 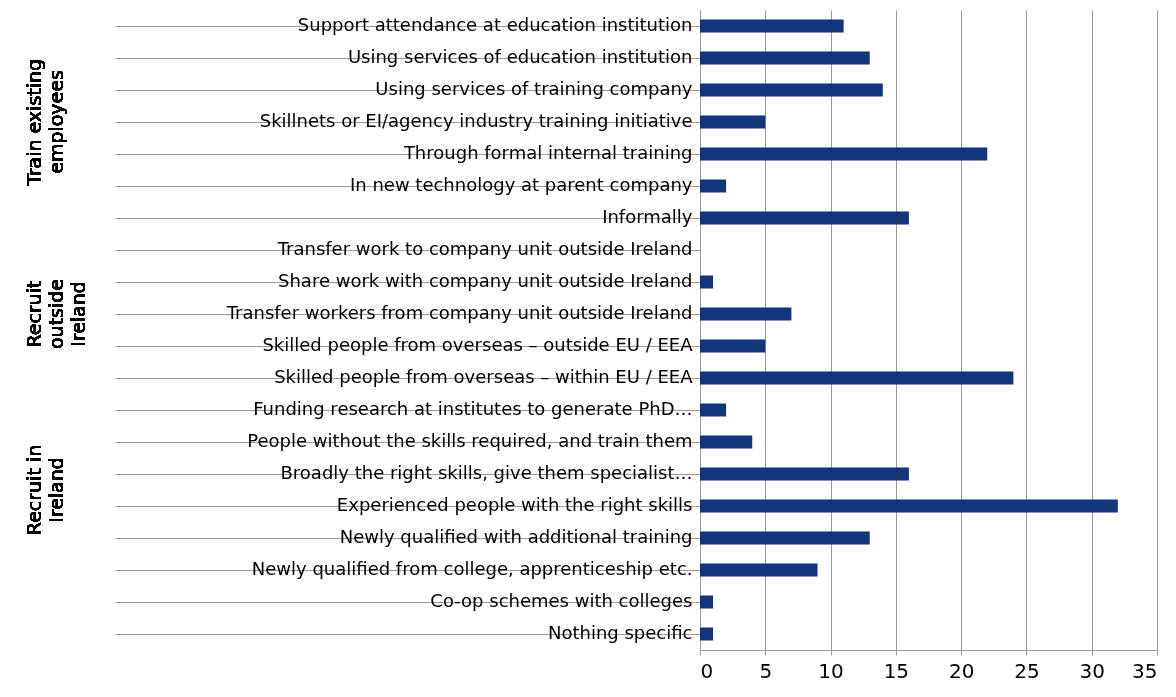 I want to click on y-tick-label: Co-op schemes with colleges, so click(x=561, y=600).